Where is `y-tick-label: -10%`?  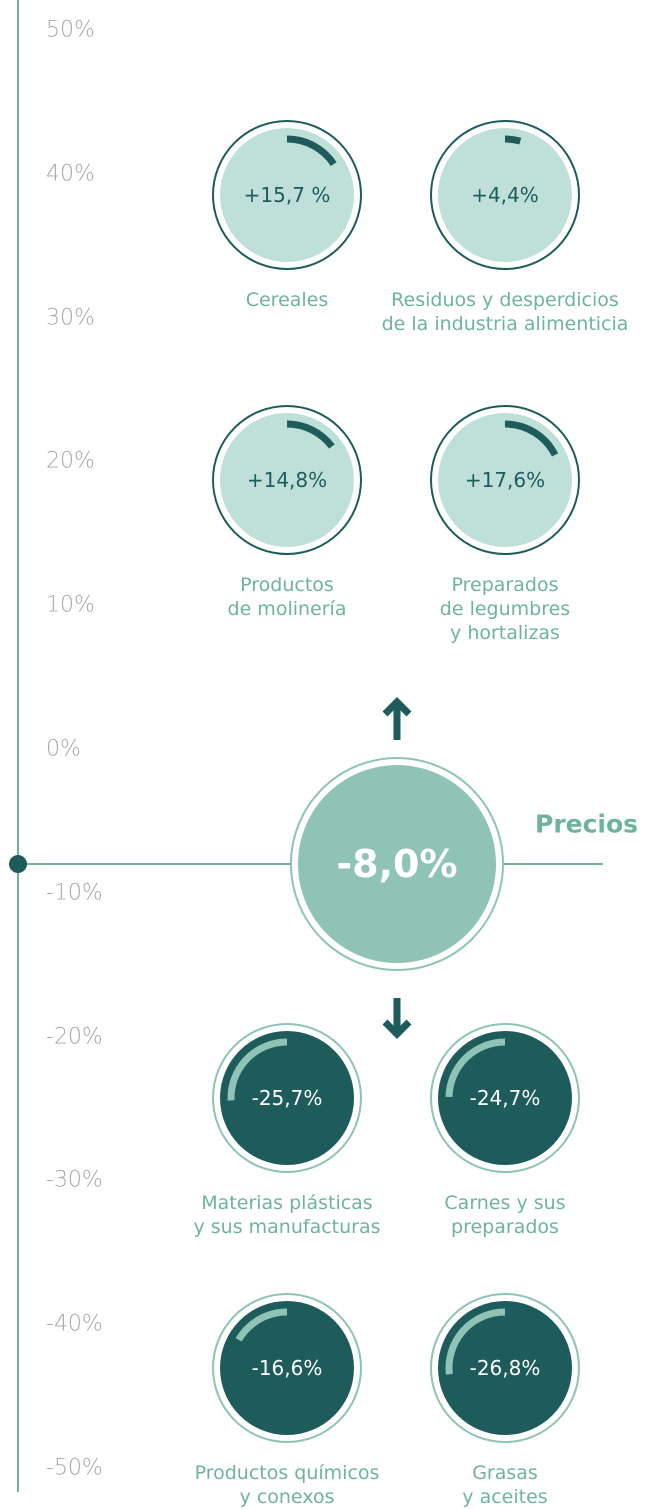 y-tick-label: -10% is located at coordinates (74, 893).